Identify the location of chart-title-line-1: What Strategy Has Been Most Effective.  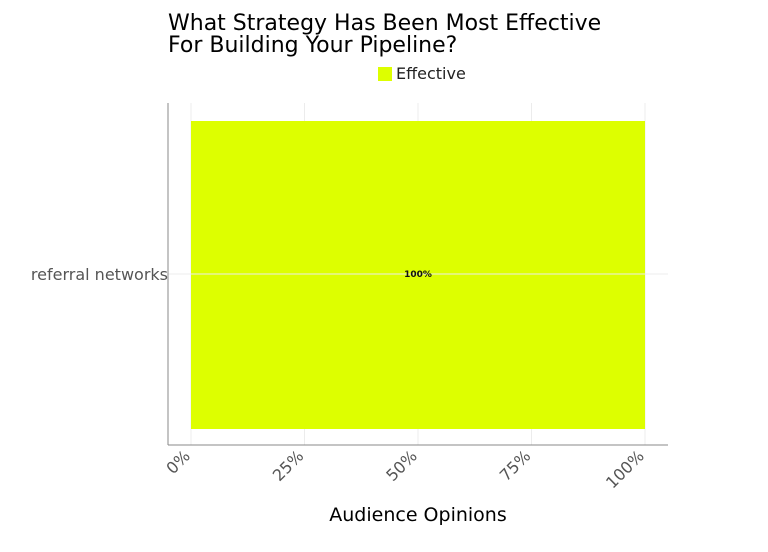
(385, 23).